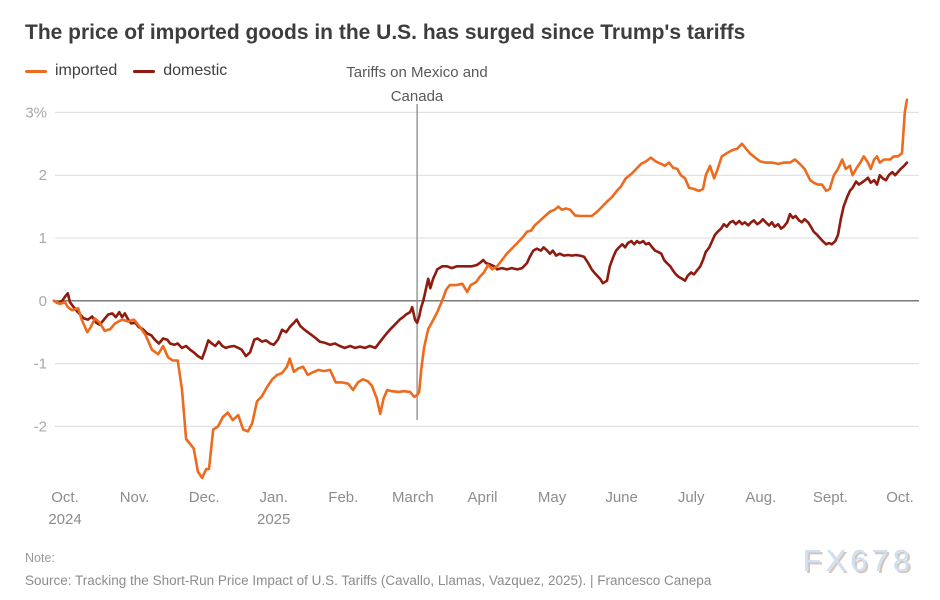 The width and height of the screenshot is (940, 600). Describe the element at coordinates (43, 238) in the screenshot. I see `y-tick-label: 1` at that location.